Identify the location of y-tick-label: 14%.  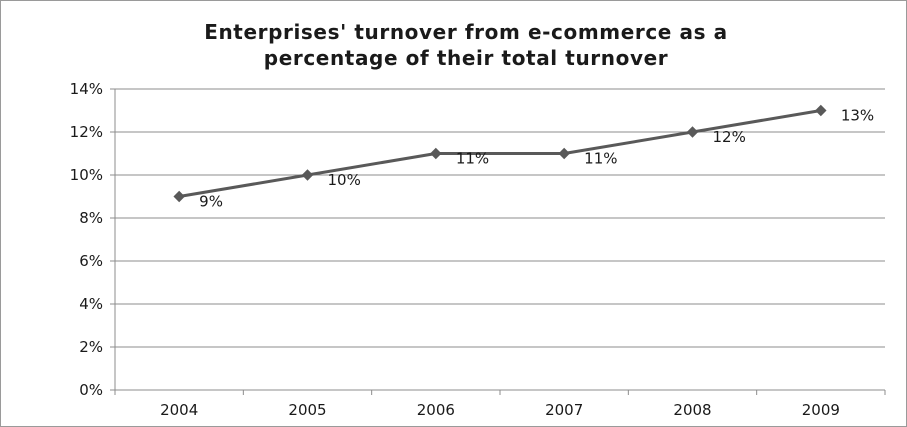
(86, 89).